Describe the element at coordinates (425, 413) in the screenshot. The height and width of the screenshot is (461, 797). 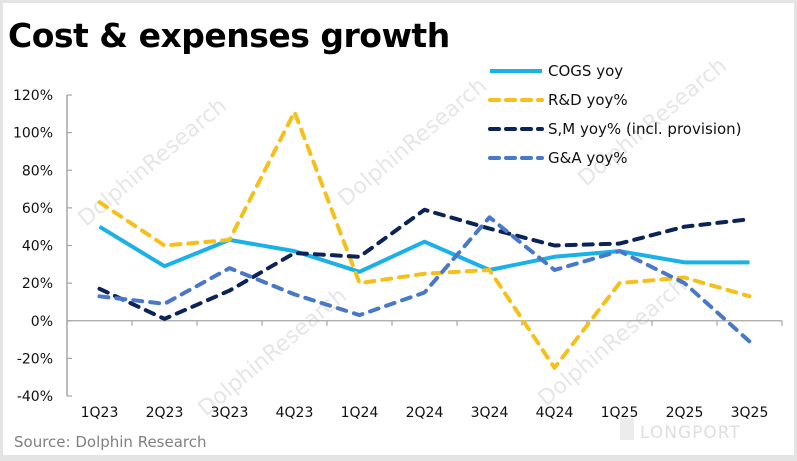
I see `x-tick-label: 2Q24` at that location.